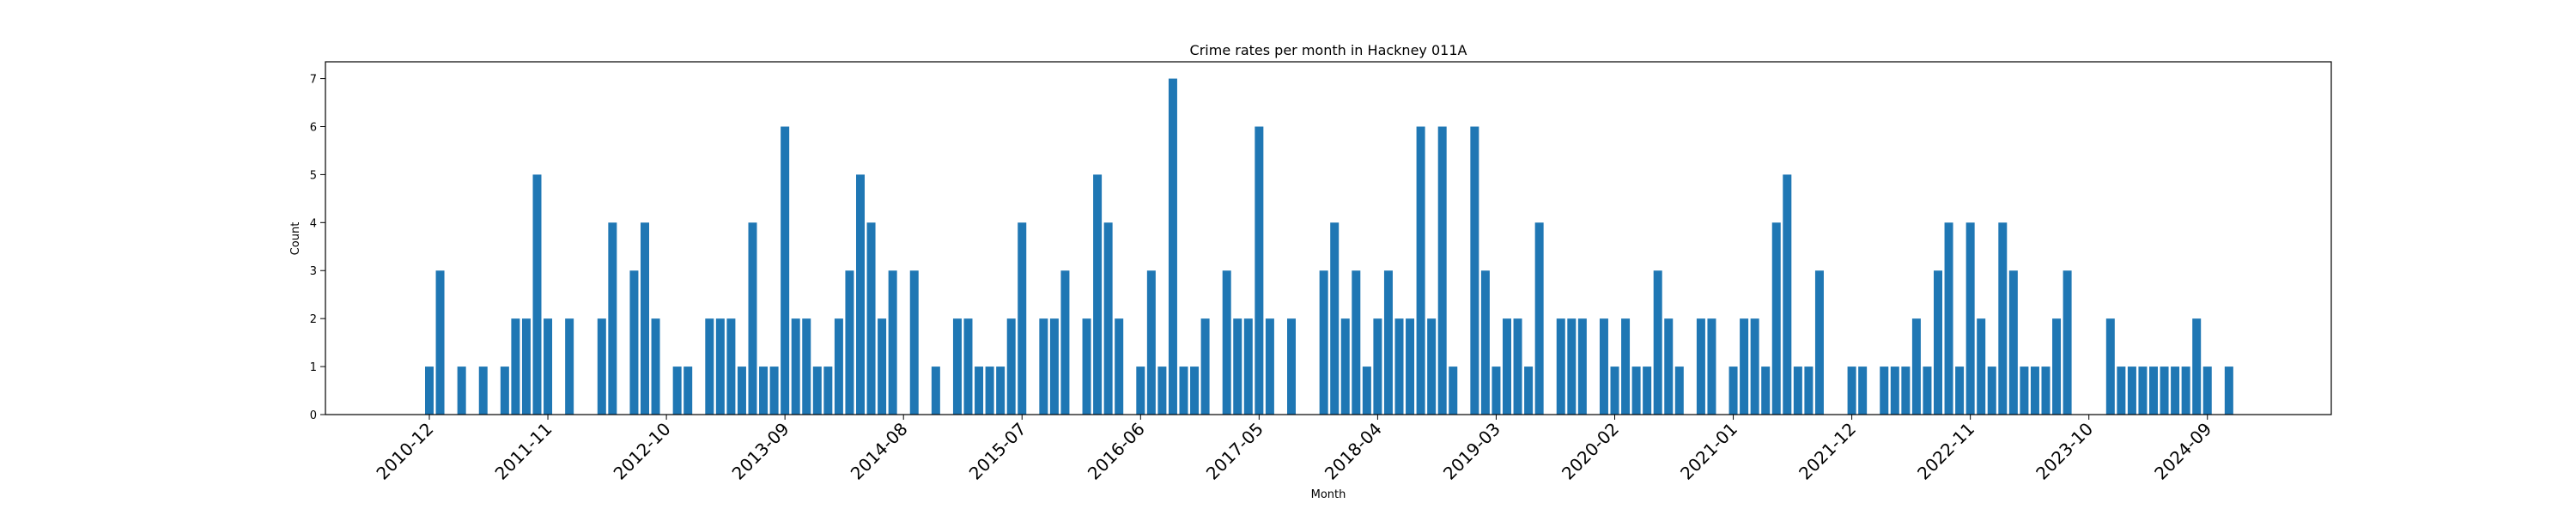  What do you see at coordinates (2064, 451) in the screenshot?
I see `x-tick-label: 2023-10` at bounding box center [2064, 451].